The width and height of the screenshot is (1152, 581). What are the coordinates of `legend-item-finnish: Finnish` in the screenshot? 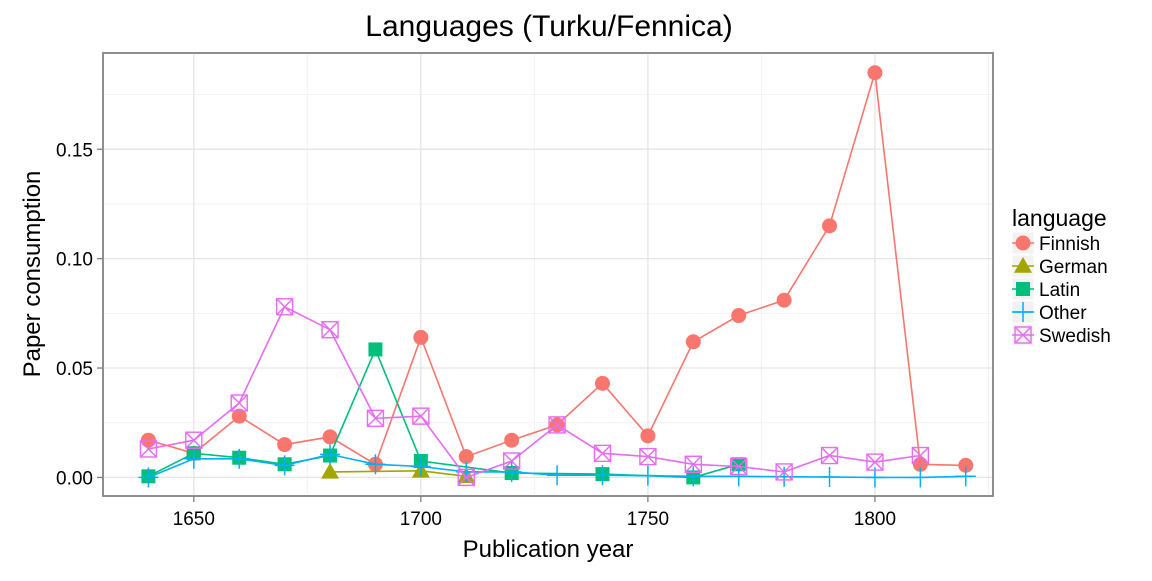 It's located at (1055, 243).